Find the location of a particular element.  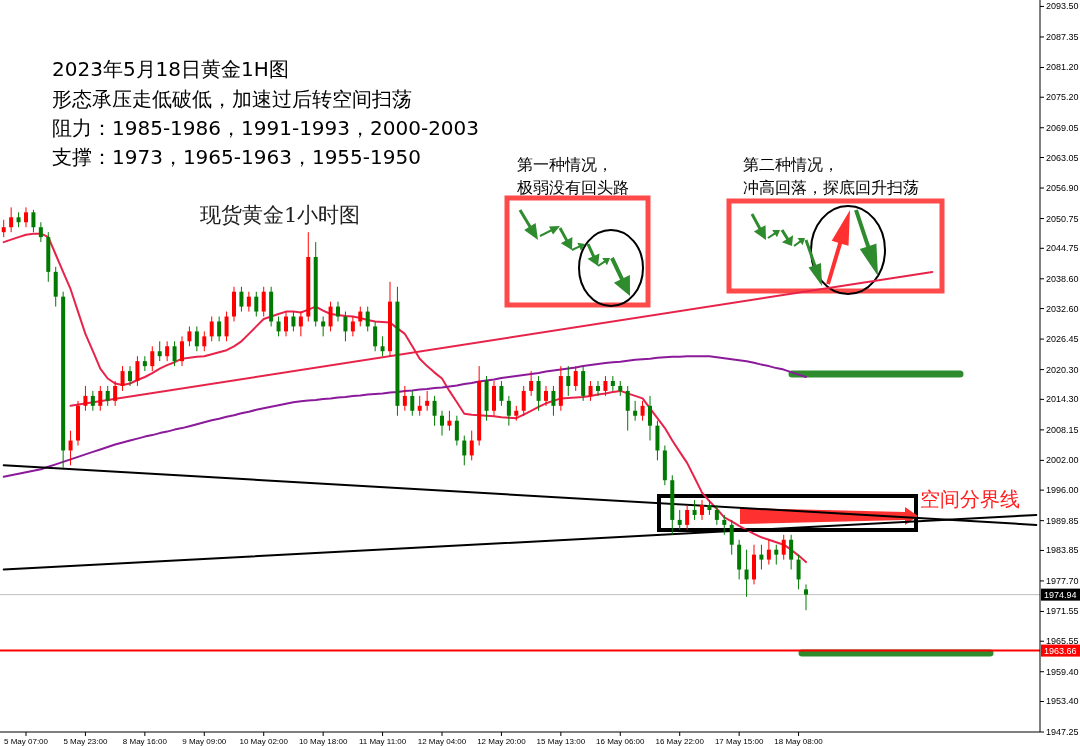

annotation: 支撑：1973，1965-1963，1955-1950 is located at coordinates (236, 157).